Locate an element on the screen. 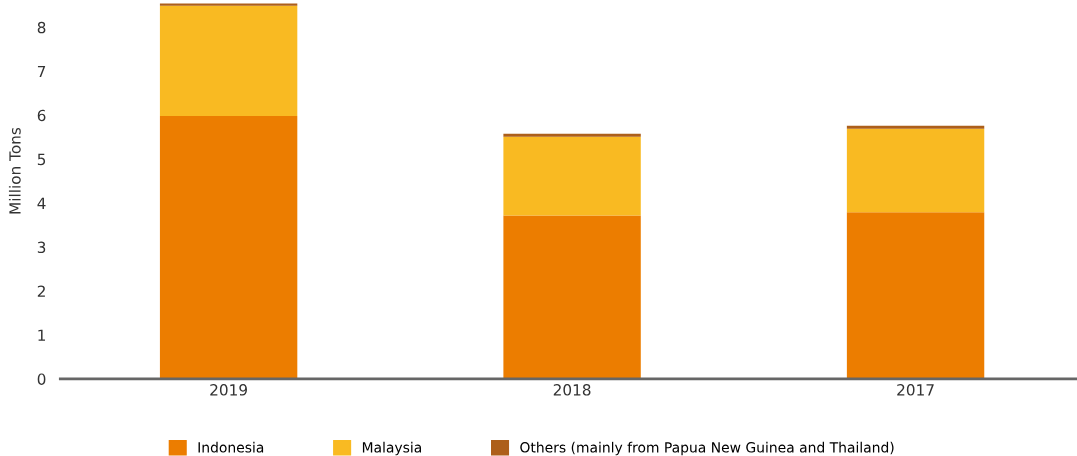 This screenshot has width=1077, height=456. x-tick-label: 2019 is located at coordinates (228, 390).